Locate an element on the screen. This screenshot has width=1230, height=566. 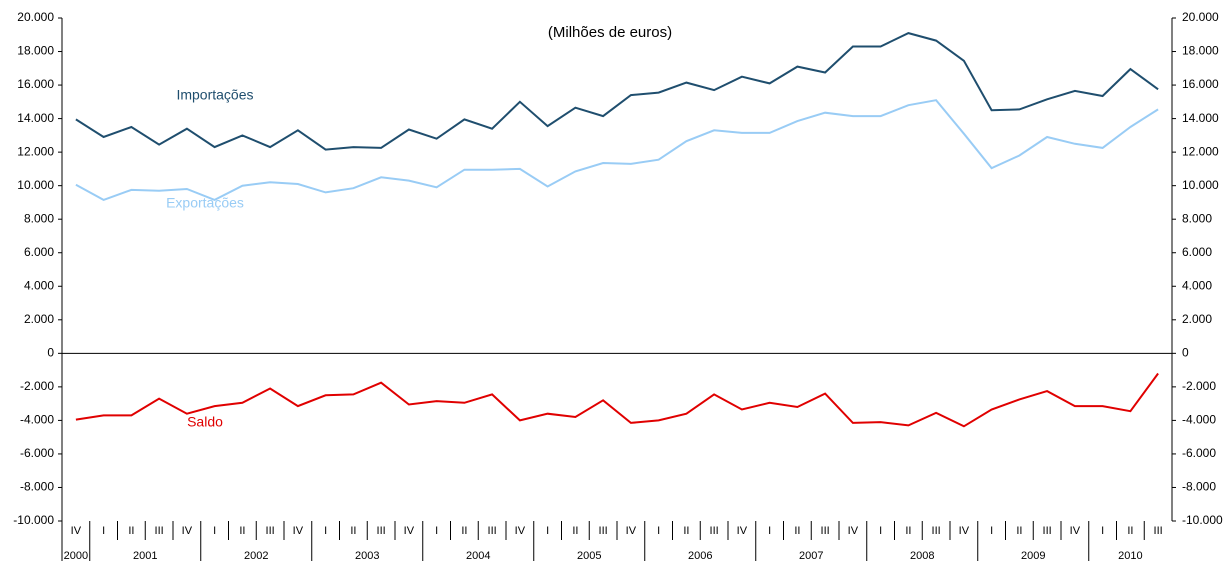
series-label: Importações is located at coordinates (214, 95).